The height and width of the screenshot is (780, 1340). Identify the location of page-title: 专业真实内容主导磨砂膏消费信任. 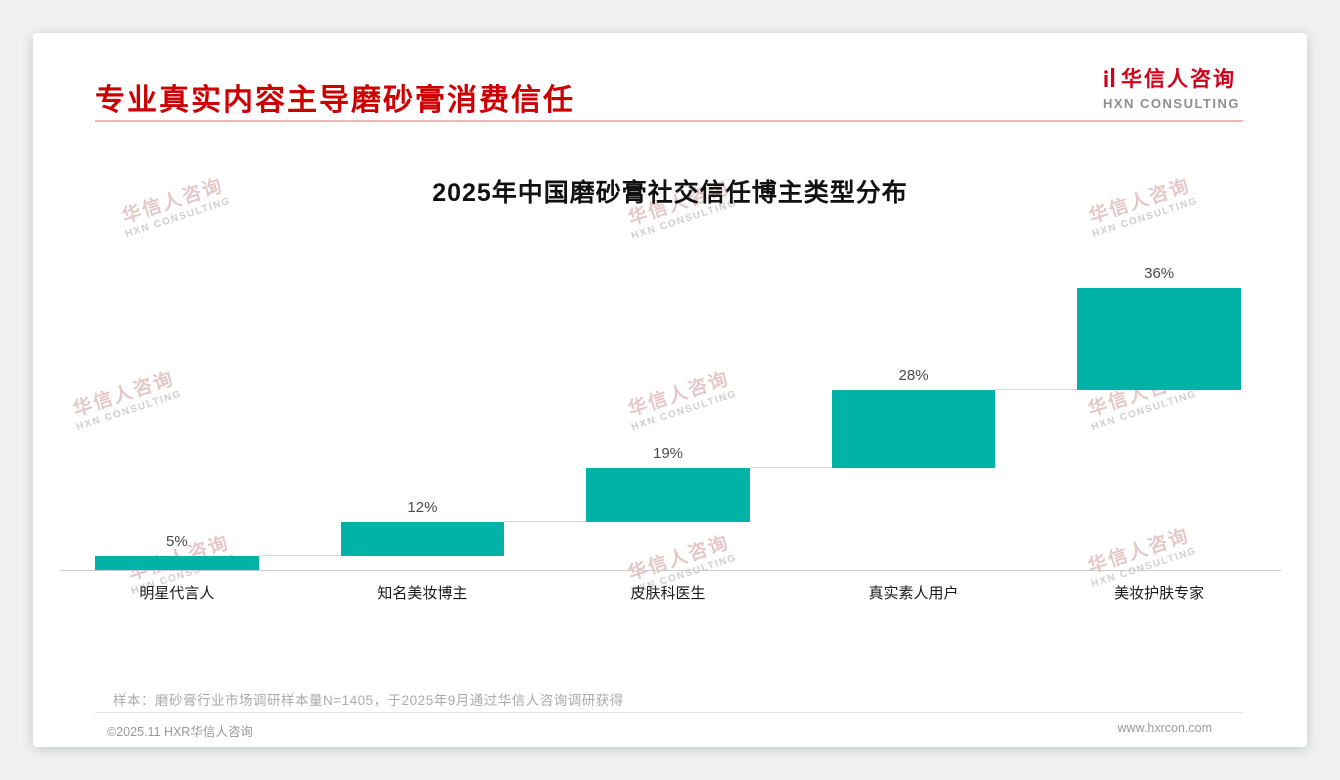
(335, 100).